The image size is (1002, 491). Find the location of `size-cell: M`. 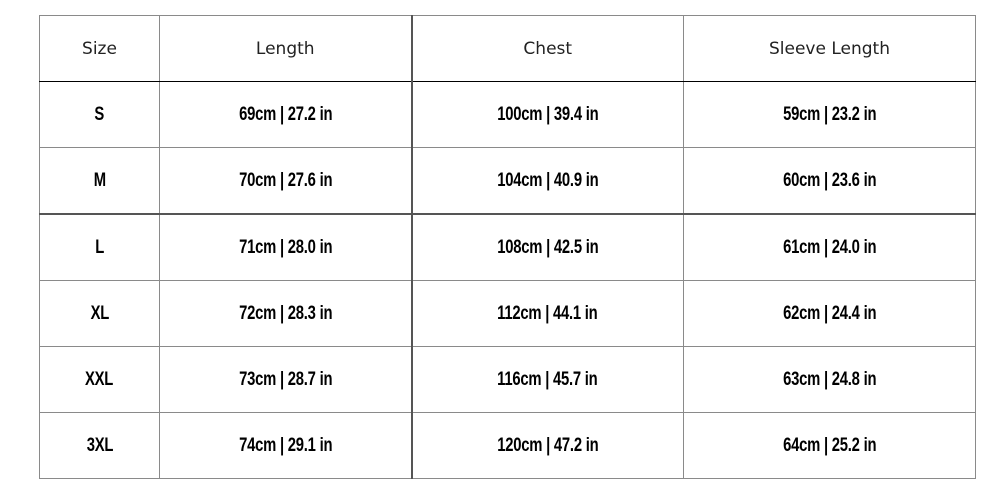

size-cell: M is located at coordinates (99, 181).